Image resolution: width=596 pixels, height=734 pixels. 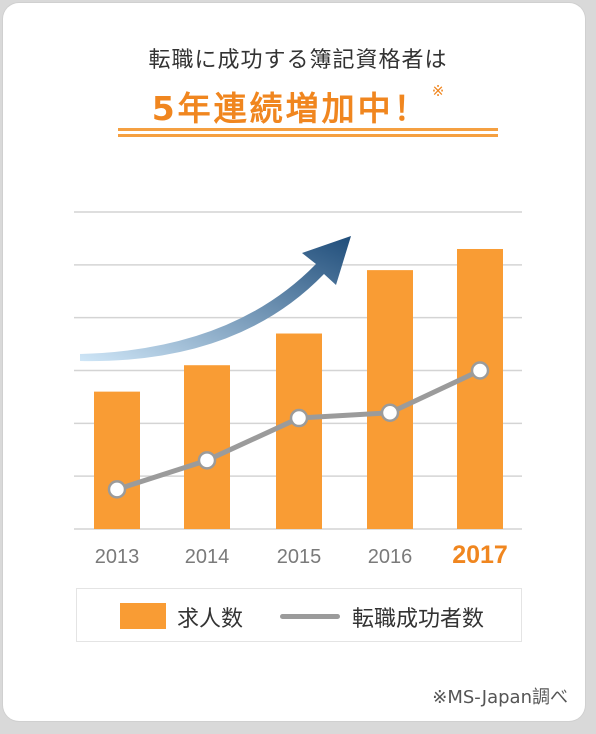 What do you see at coordinates (390, 557) in the screenshot?
I see `x-tick-label: 2016` at bounding box center [390, 557].